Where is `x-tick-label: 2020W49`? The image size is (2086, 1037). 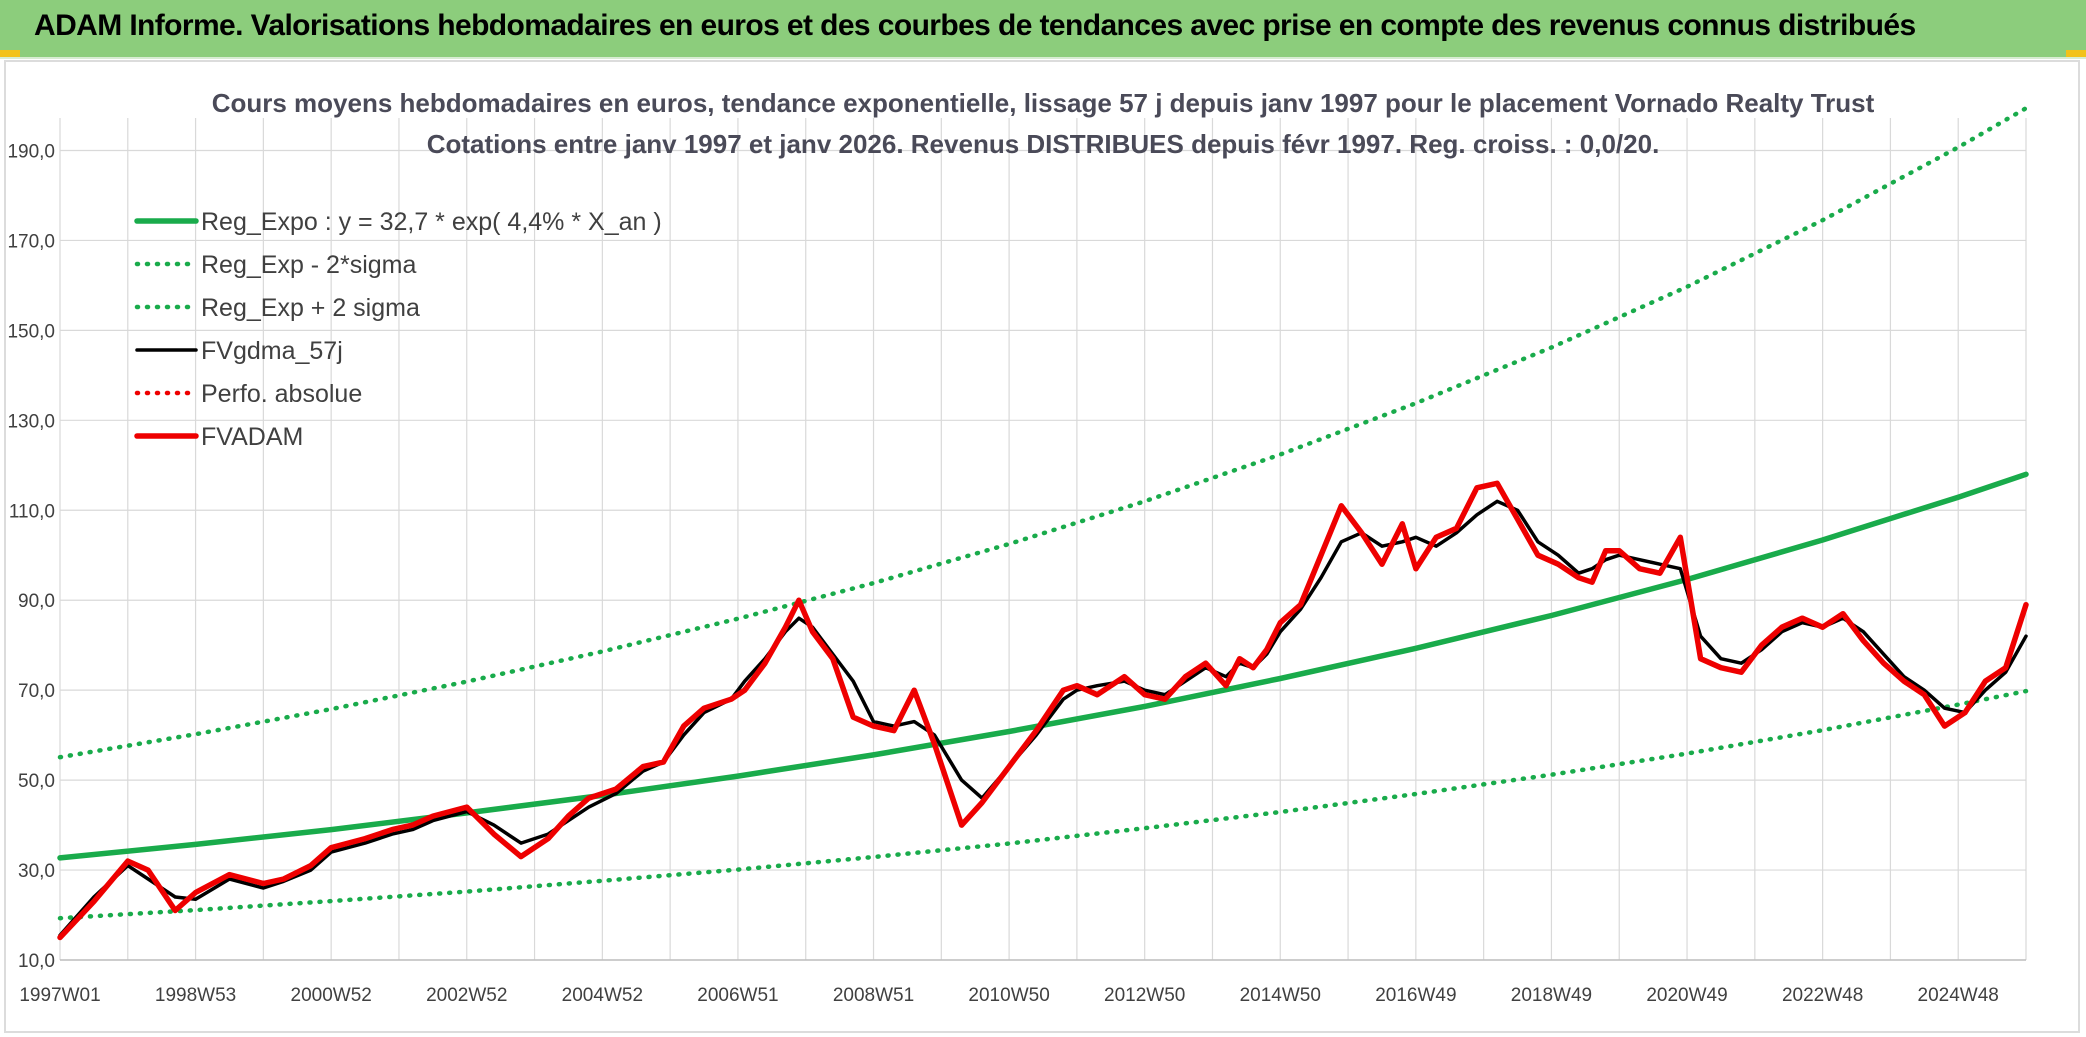 x-tick-label: 2020W49 is located at coordinates (1686, 995).